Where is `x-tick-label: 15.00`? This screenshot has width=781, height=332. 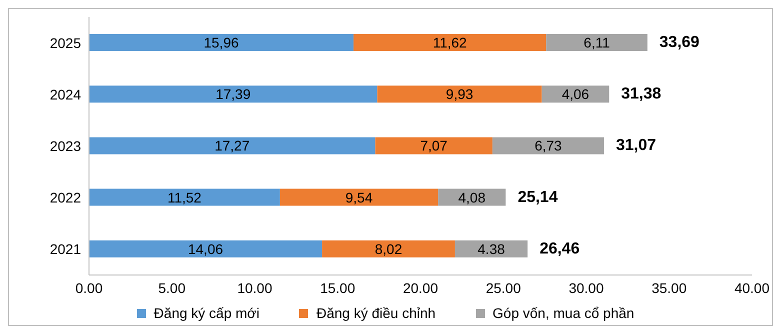
x-tick-label: 15.00 is located at coordinates (338, 288).